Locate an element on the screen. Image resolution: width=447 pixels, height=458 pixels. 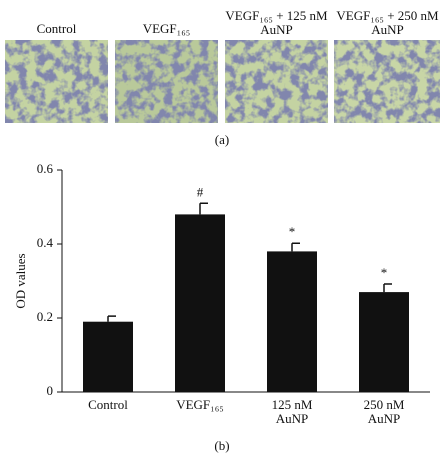
micrograph-label: VEGF₁₆₅ + 125 nM AuNP is located at coordinates (276, 22).